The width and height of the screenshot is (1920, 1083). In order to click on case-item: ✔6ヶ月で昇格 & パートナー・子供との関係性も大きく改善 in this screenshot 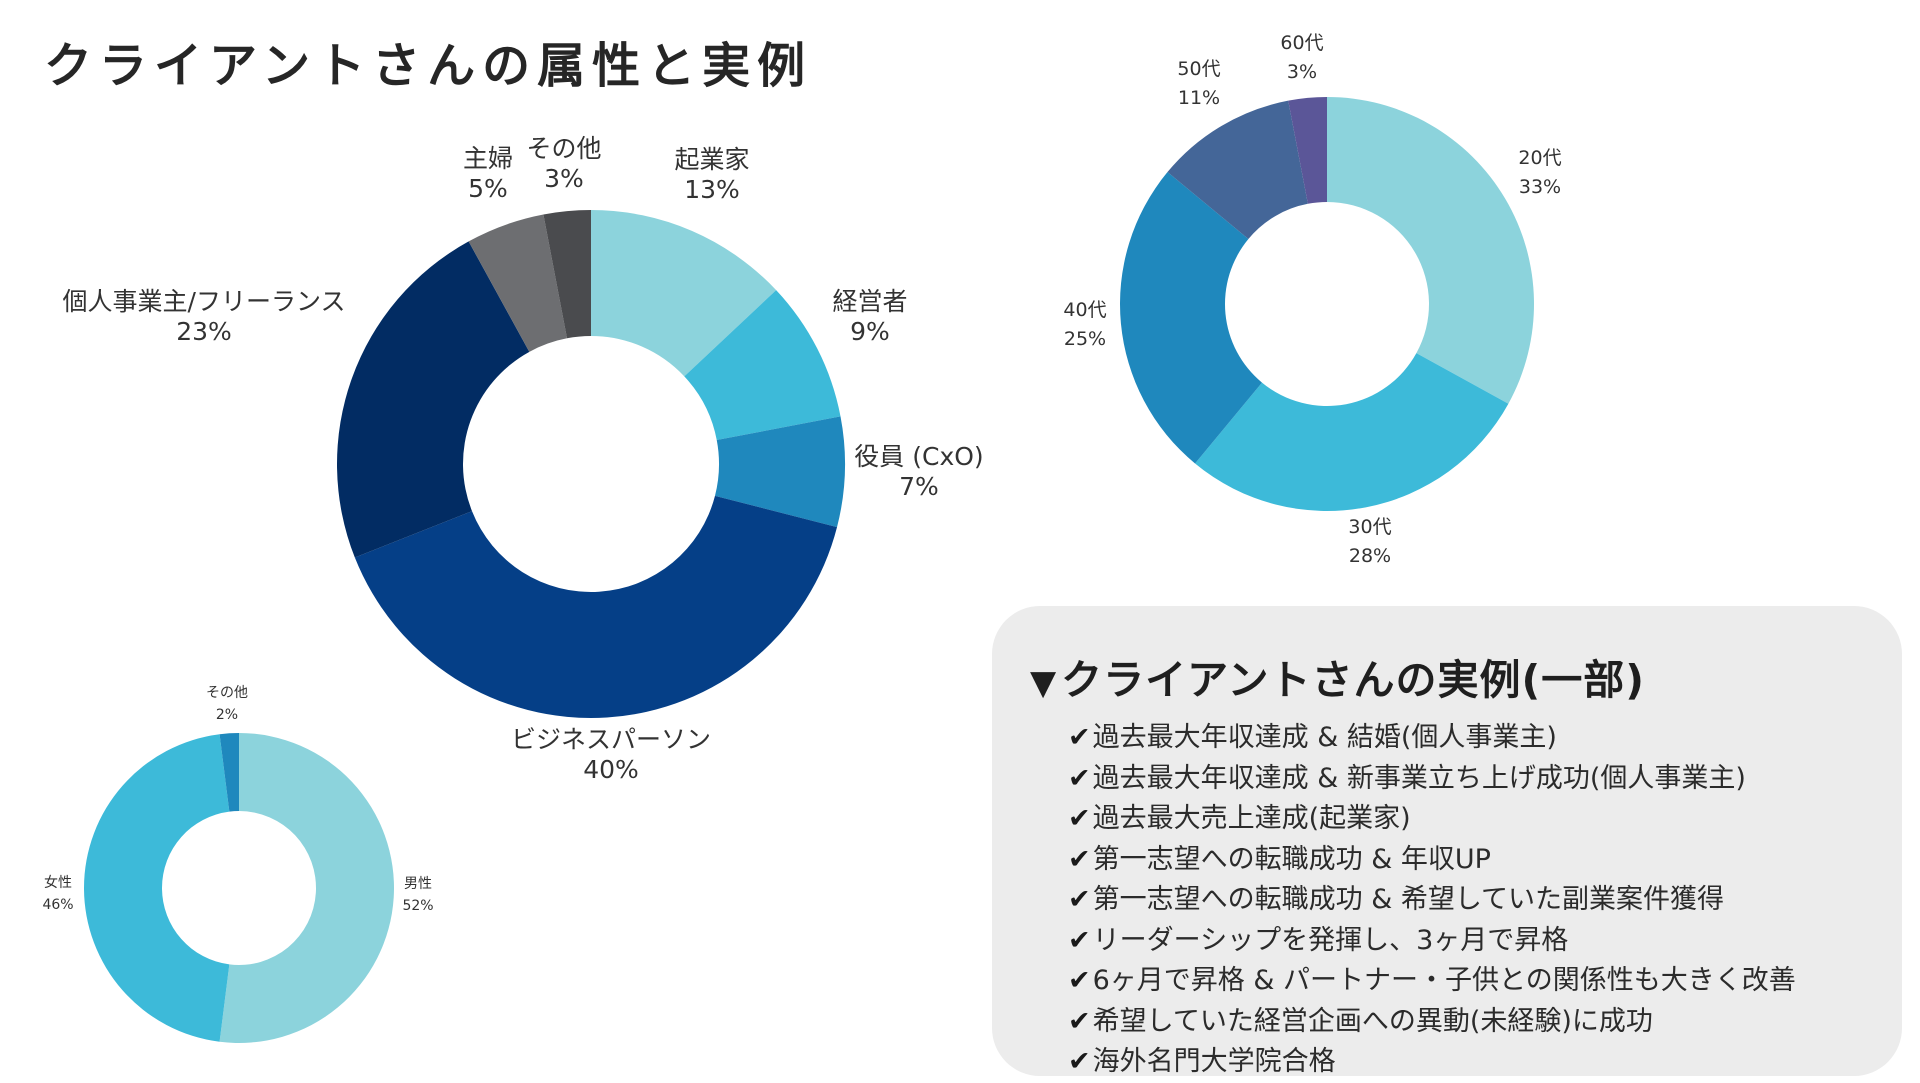, I will do `click(1485, 981)`.